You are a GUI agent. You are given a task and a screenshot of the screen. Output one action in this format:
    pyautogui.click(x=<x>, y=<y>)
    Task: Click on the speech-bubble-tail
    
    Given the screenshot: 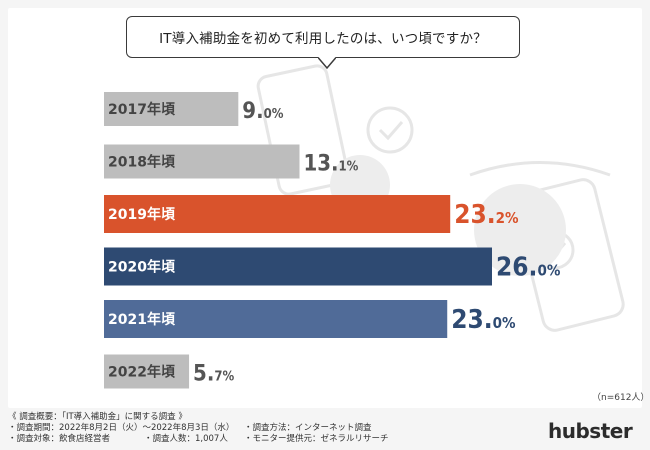 What is the action you would take?
    pyautogui.click(x=327, y=63)
    